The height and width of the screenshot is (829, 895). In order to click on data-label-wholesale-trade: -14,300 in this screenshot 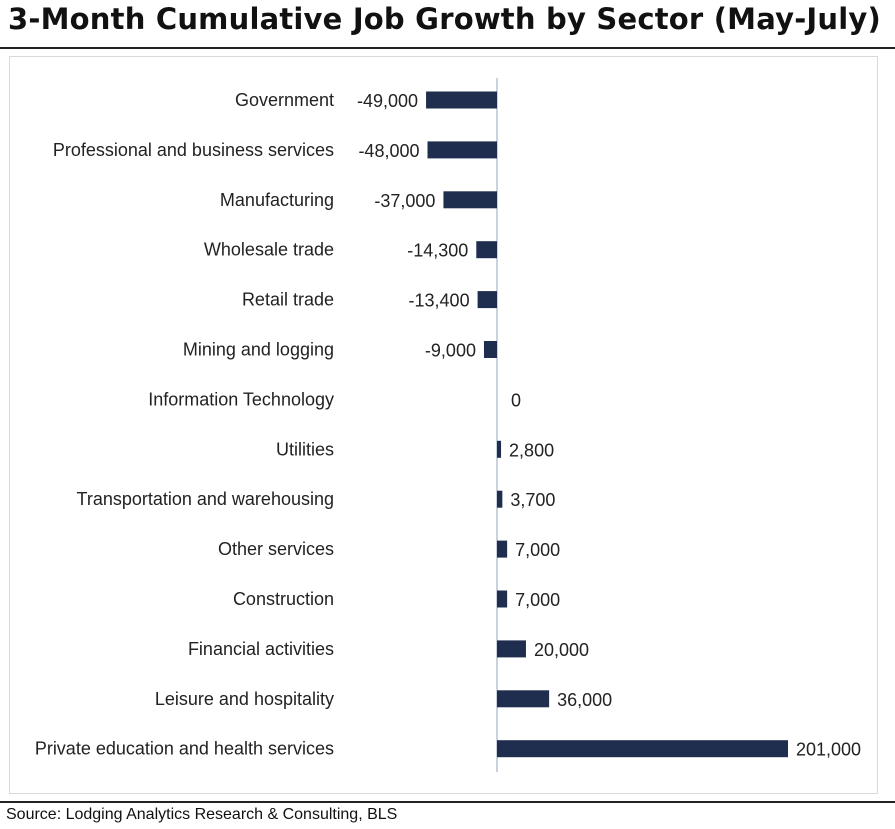, I will do `click(437, 251)`.